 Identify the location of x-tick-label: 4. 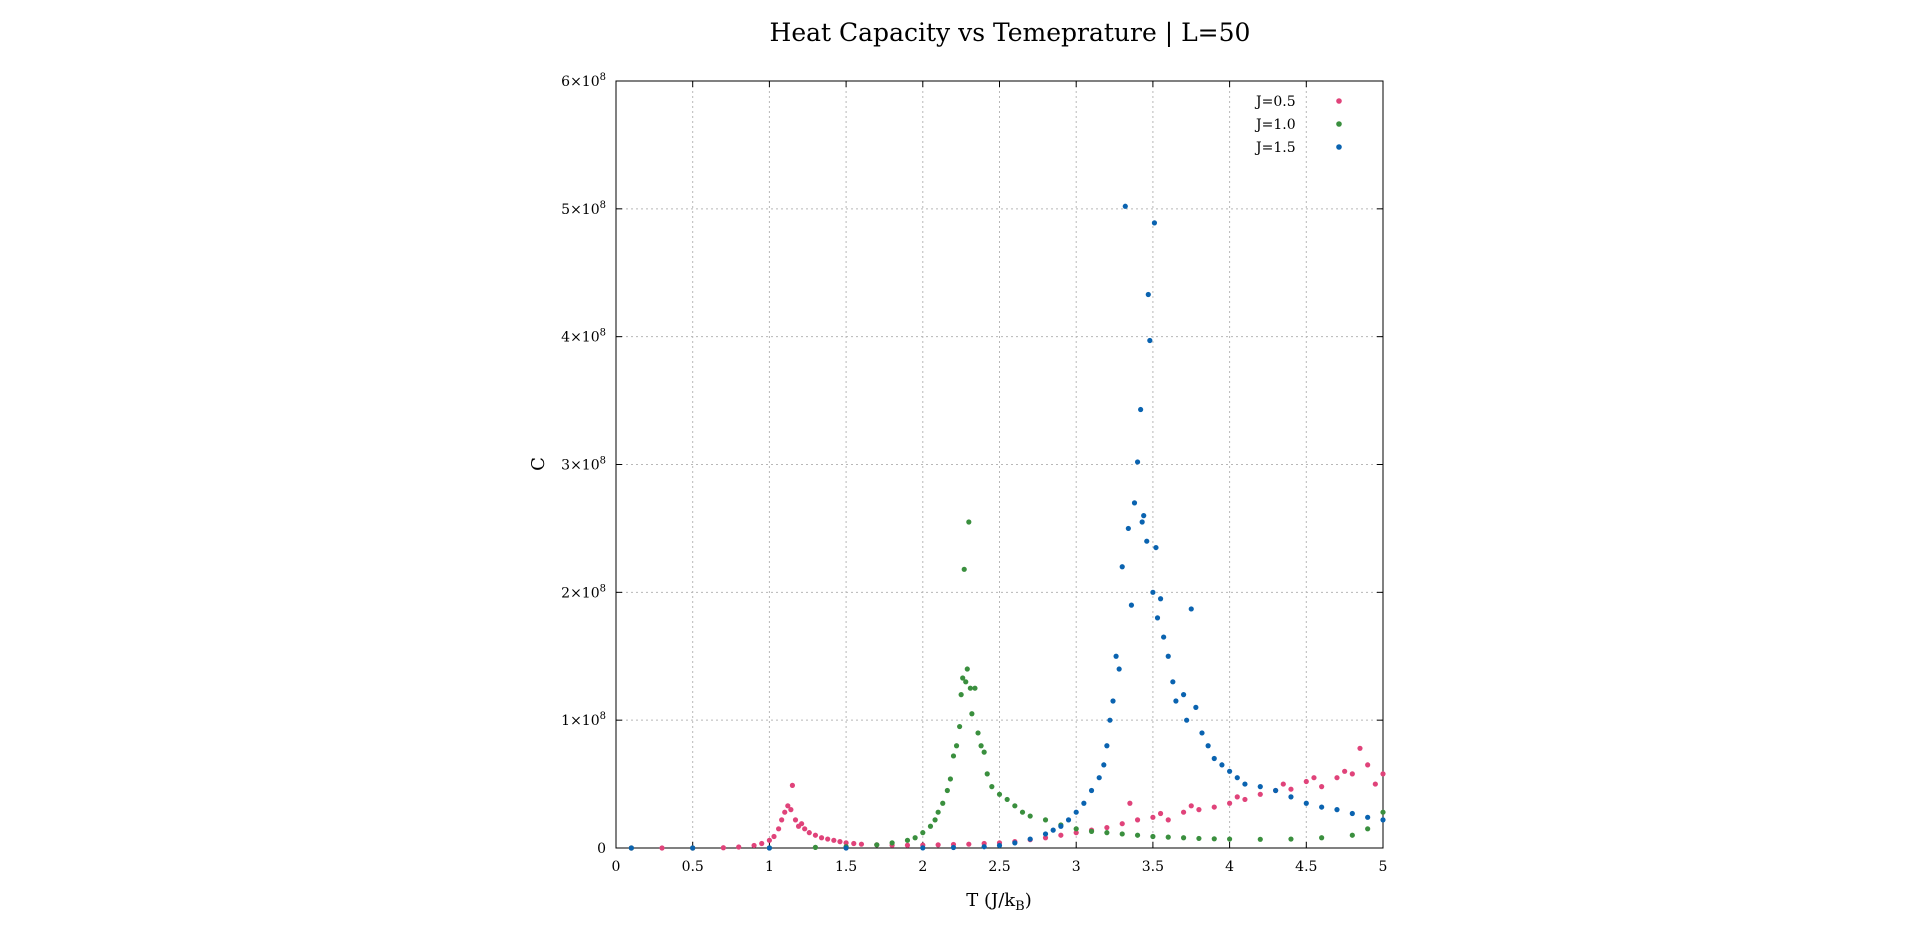
(1229, 867).